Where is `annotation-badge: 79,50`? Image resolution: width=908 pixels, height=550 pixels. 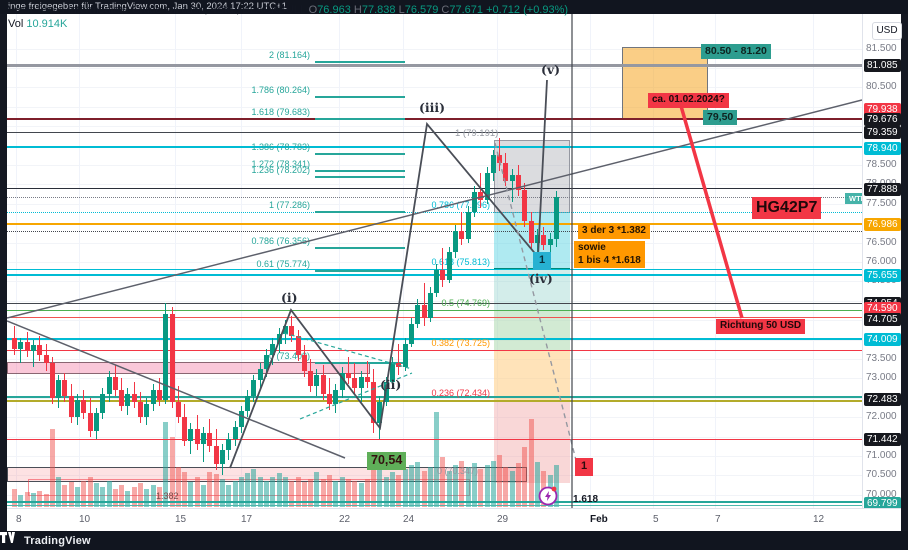 annotation-badge: 79,50 is located at coordinates (720, 118).